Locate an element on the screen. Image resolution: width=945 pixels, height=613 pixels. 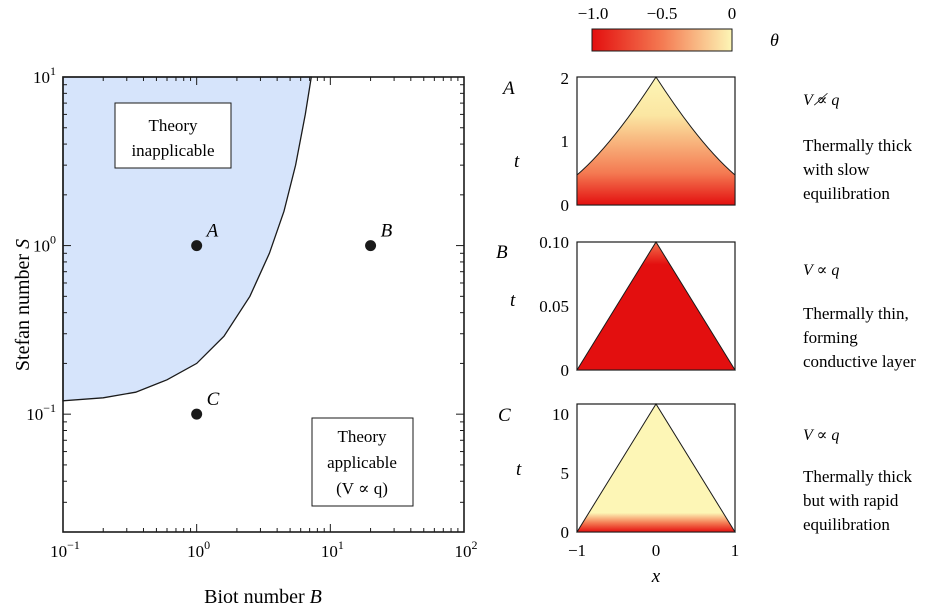
panel-a-desc-line: with slow is located at coordinates (836, 169).